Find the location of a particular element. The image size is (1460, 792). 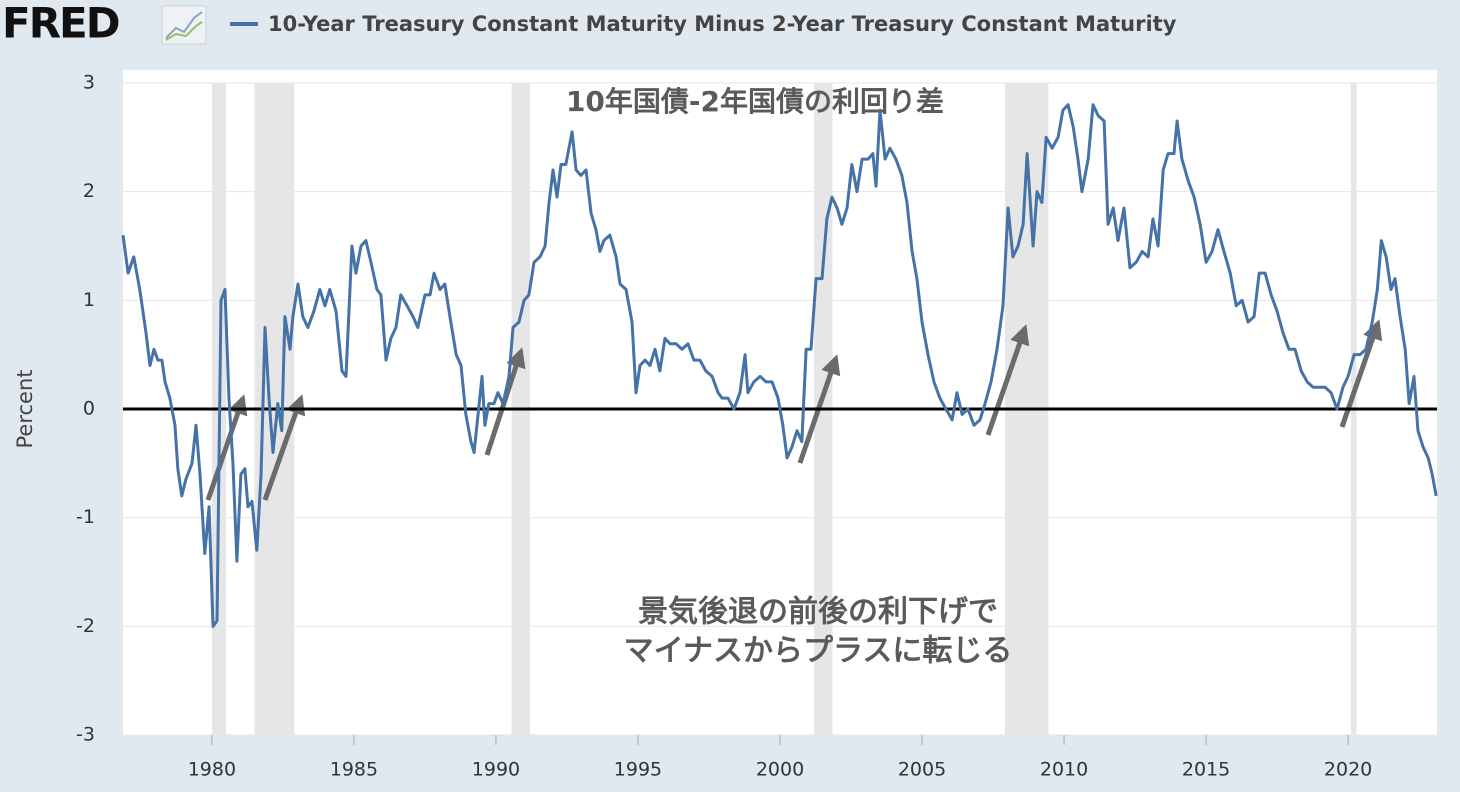

y-tick-label: 0 is located at coordinates (89, 409).